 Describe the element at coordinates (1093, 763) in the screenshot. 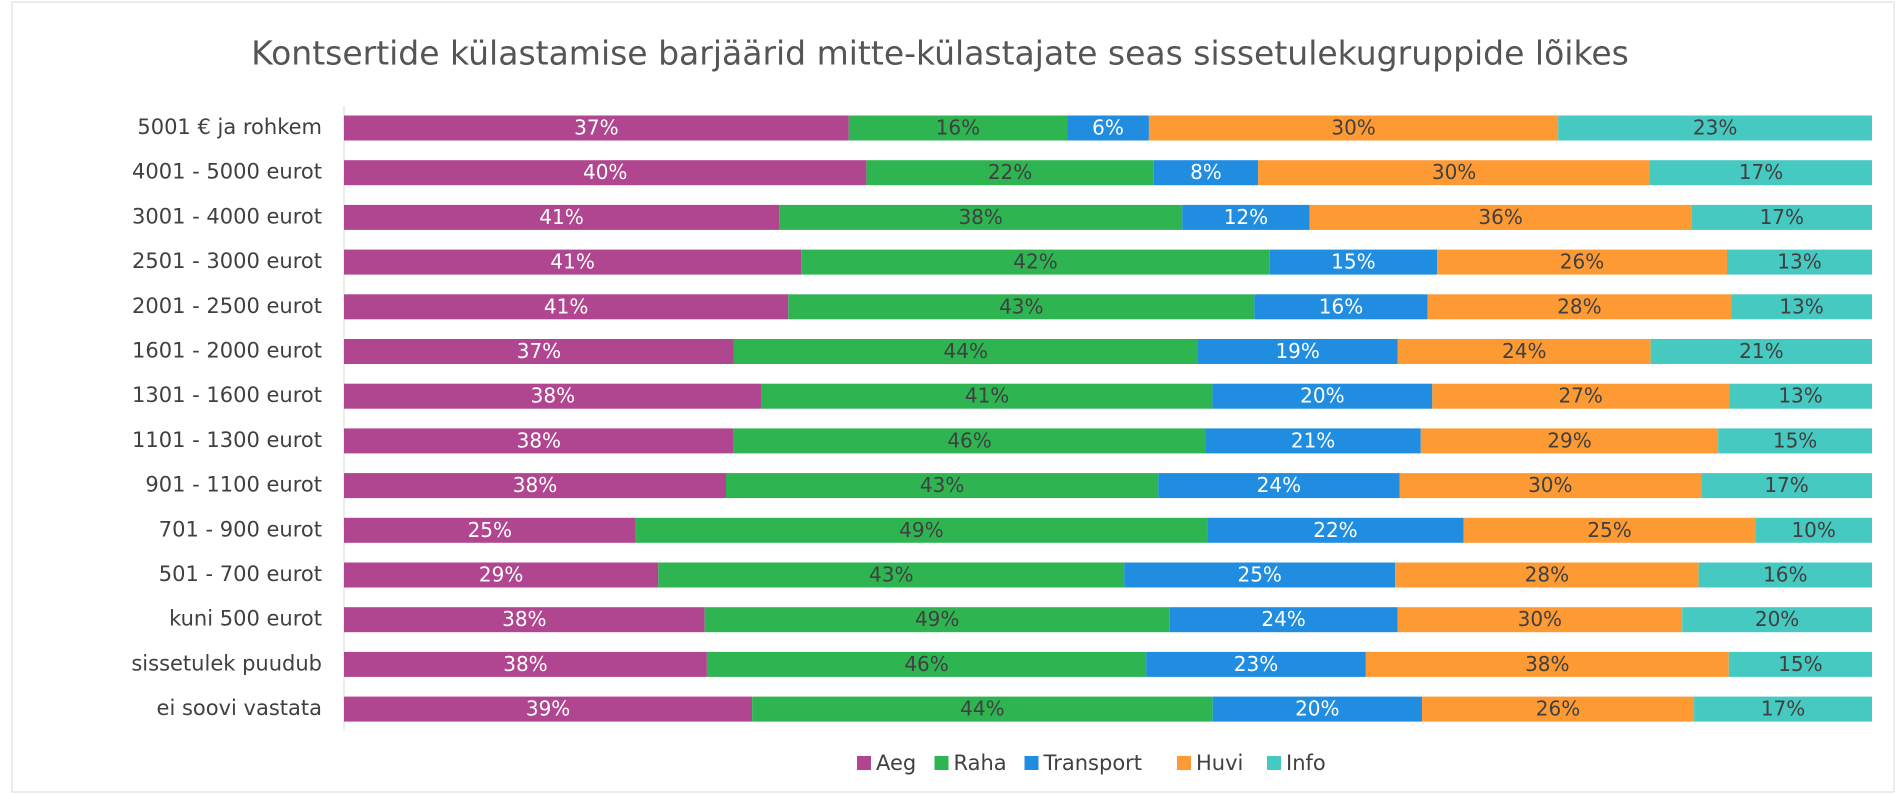

I see `legend-label: Transport` at that location.